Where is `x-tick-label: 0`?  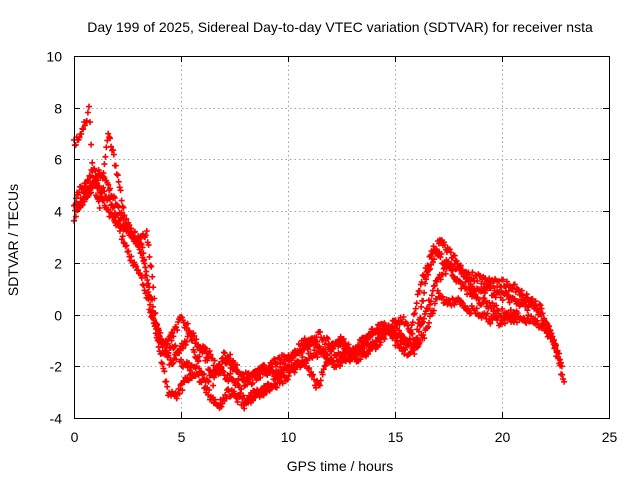
x-tick-label: 0 is located at coordinates (75, 437).